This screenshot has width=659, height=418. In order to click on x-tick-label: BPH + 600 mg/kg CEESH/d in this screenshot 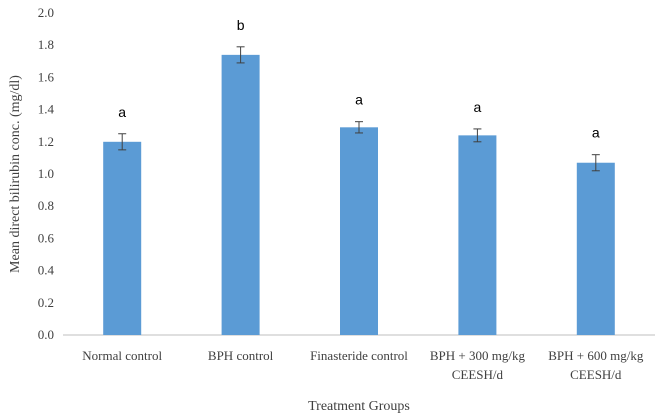, I will do `click(596, 365)`.